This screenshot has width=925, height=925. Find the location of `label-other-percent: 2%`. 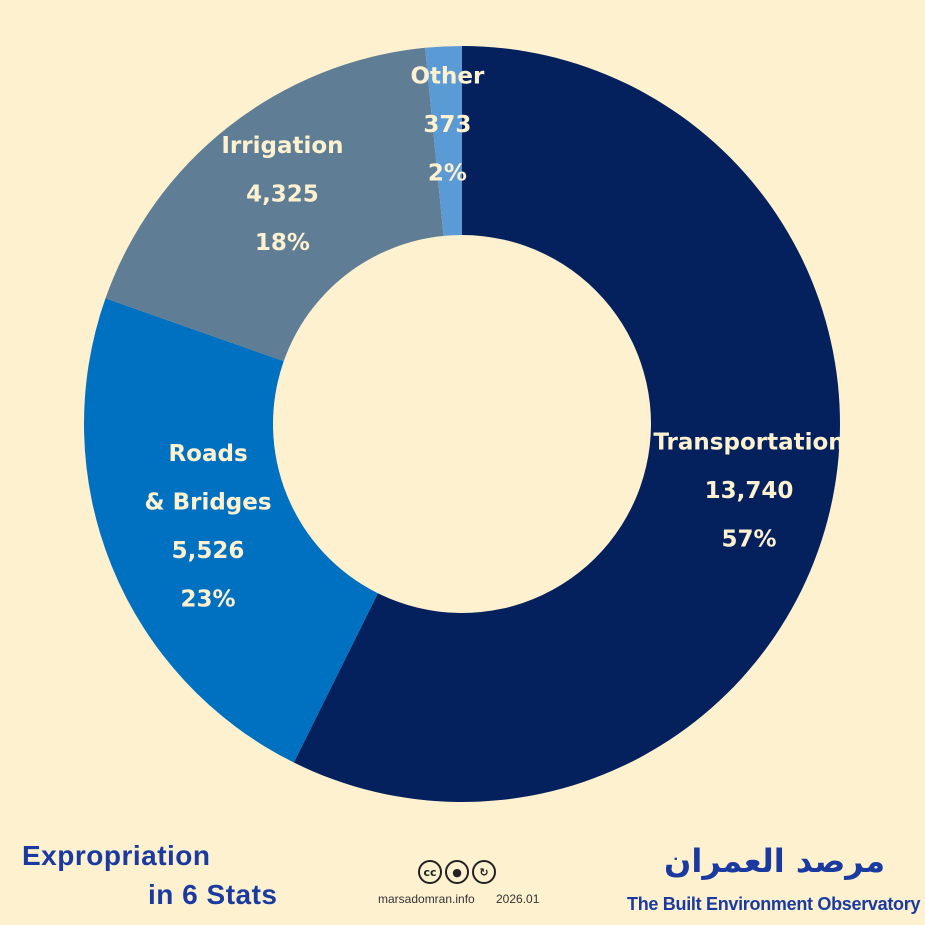

label-other-percent: 2% is located at coordinates (447, 174).